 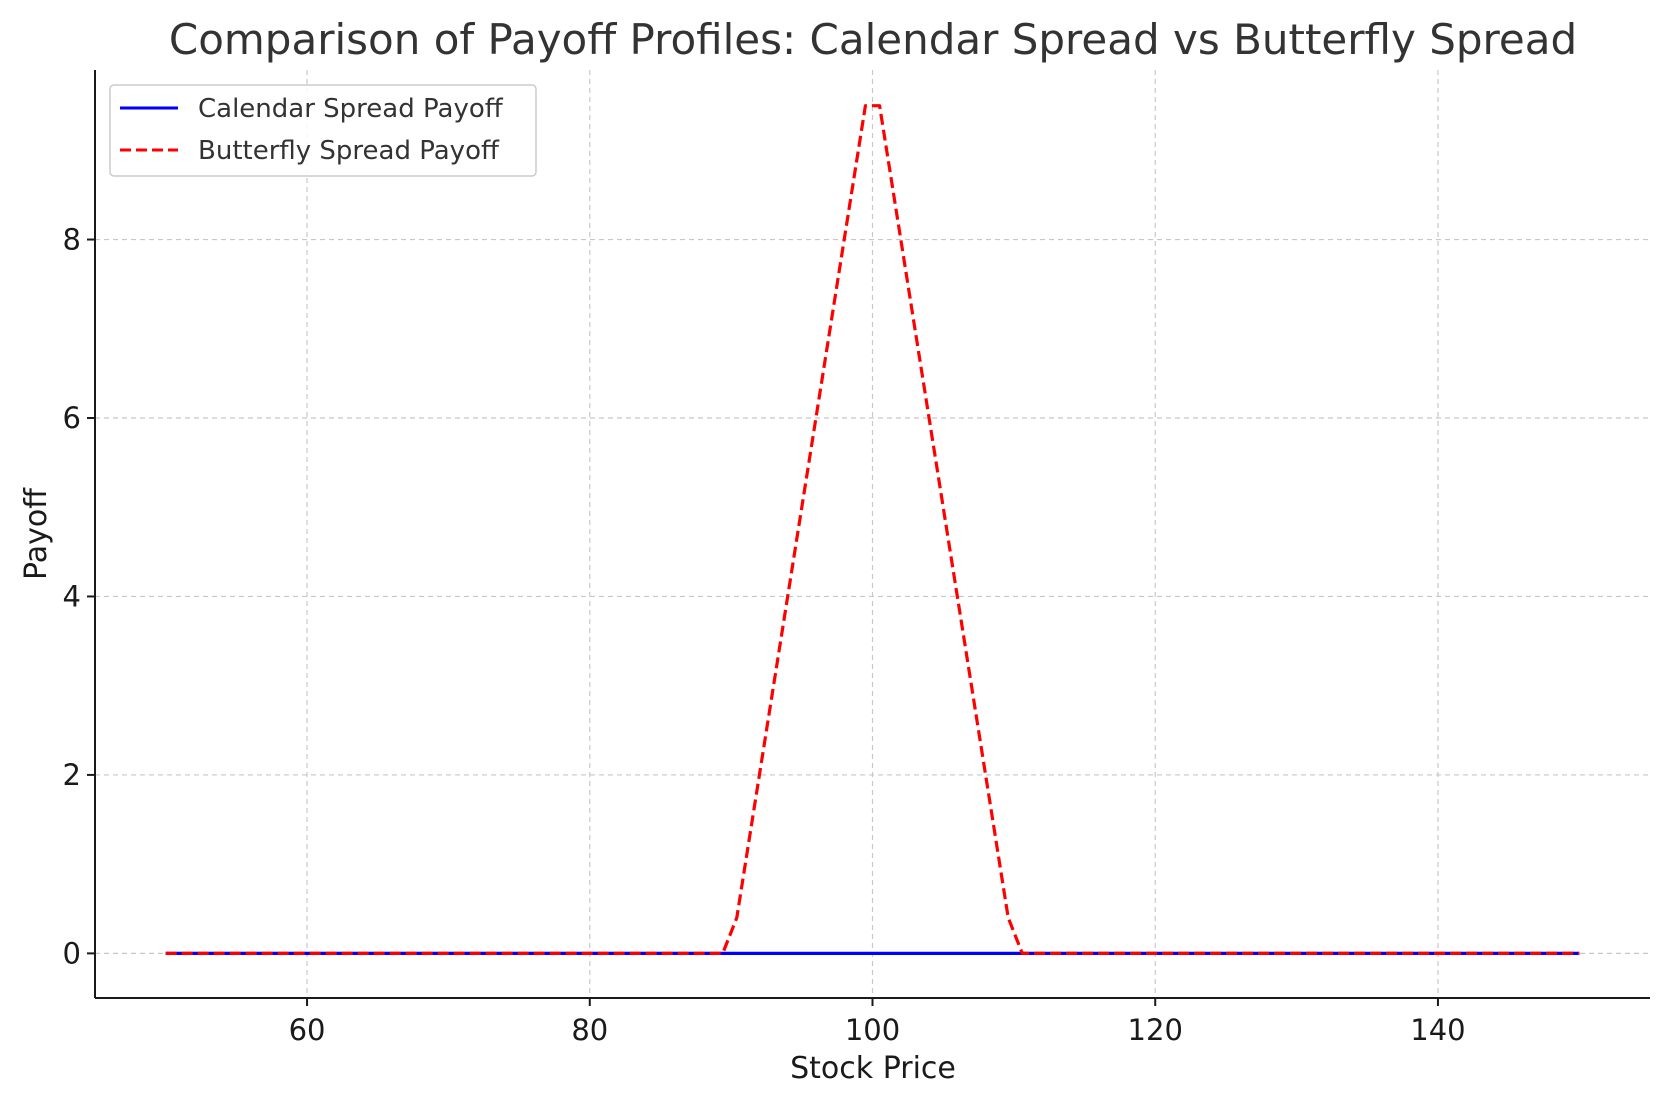 I want to click on x-tick-label-60: 60, so click(x=307, y=1030).